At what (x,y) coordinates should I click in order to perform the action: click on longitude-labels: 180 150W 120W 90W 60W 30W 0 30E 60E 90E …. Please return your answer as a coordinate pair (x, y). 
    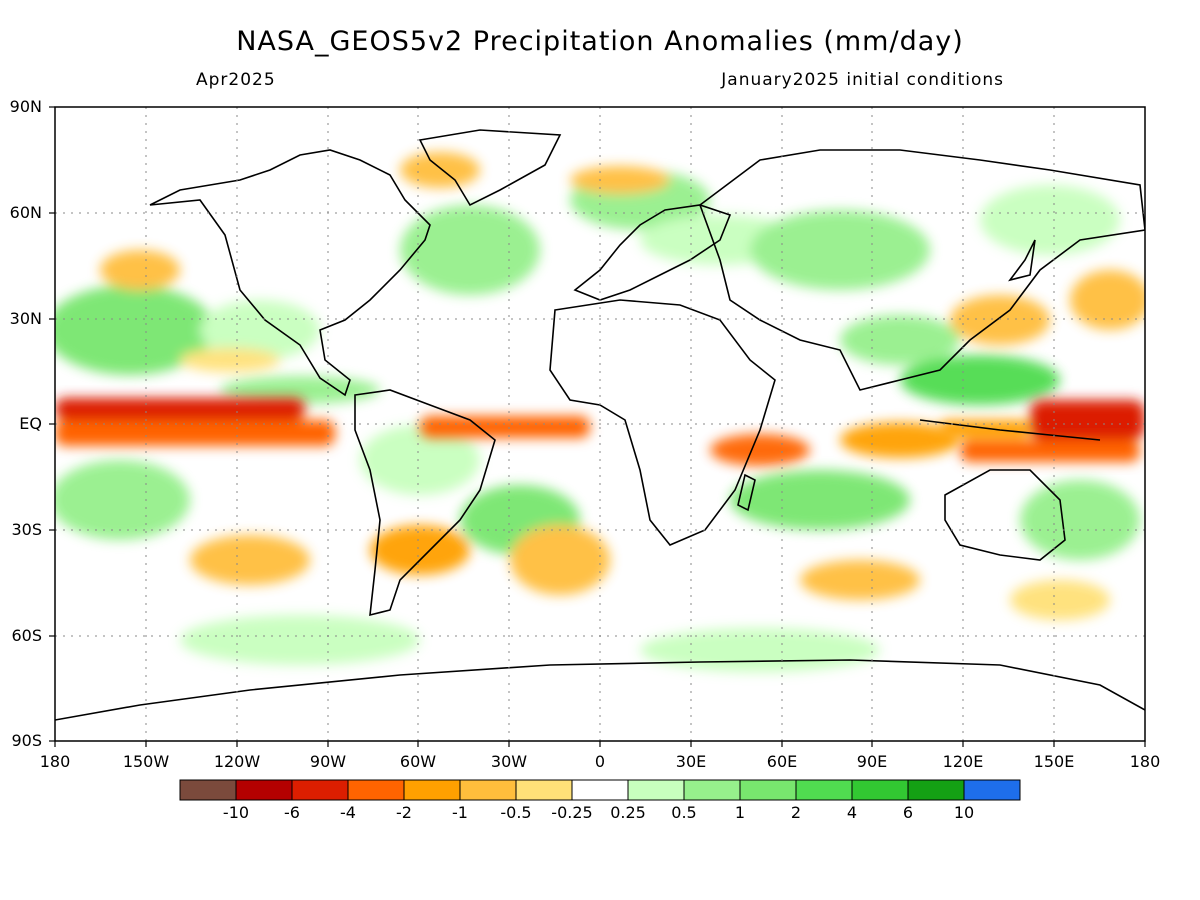
    Looking at the image, I should click on (600, 761).